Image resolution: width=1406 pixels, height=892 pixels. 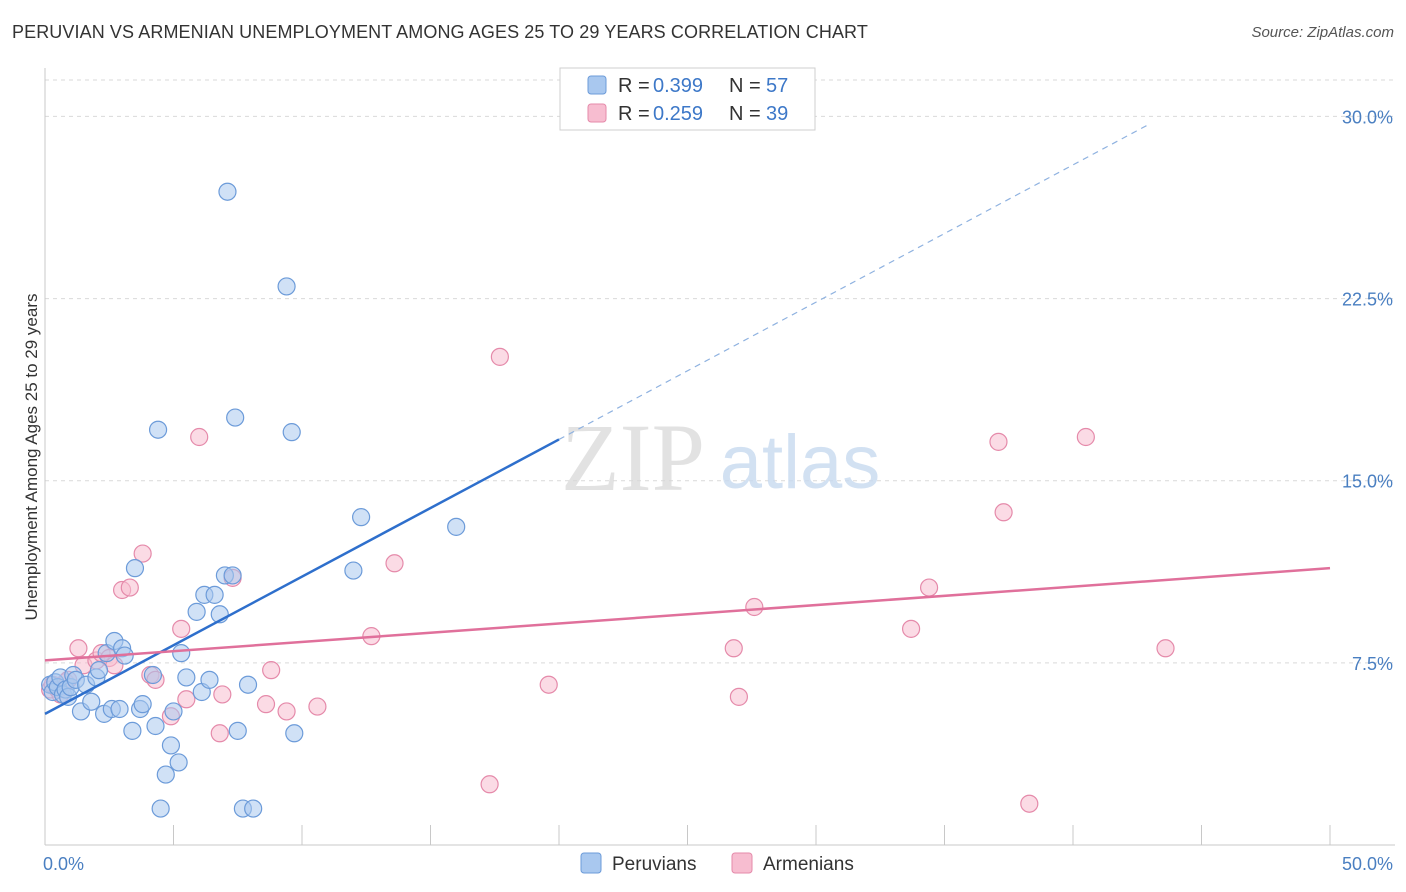 What do you see at coordinates (591, 863) in the screenshot?
I see `bottom-legend-swatch-peruvians` at bounding box center [591, 863].